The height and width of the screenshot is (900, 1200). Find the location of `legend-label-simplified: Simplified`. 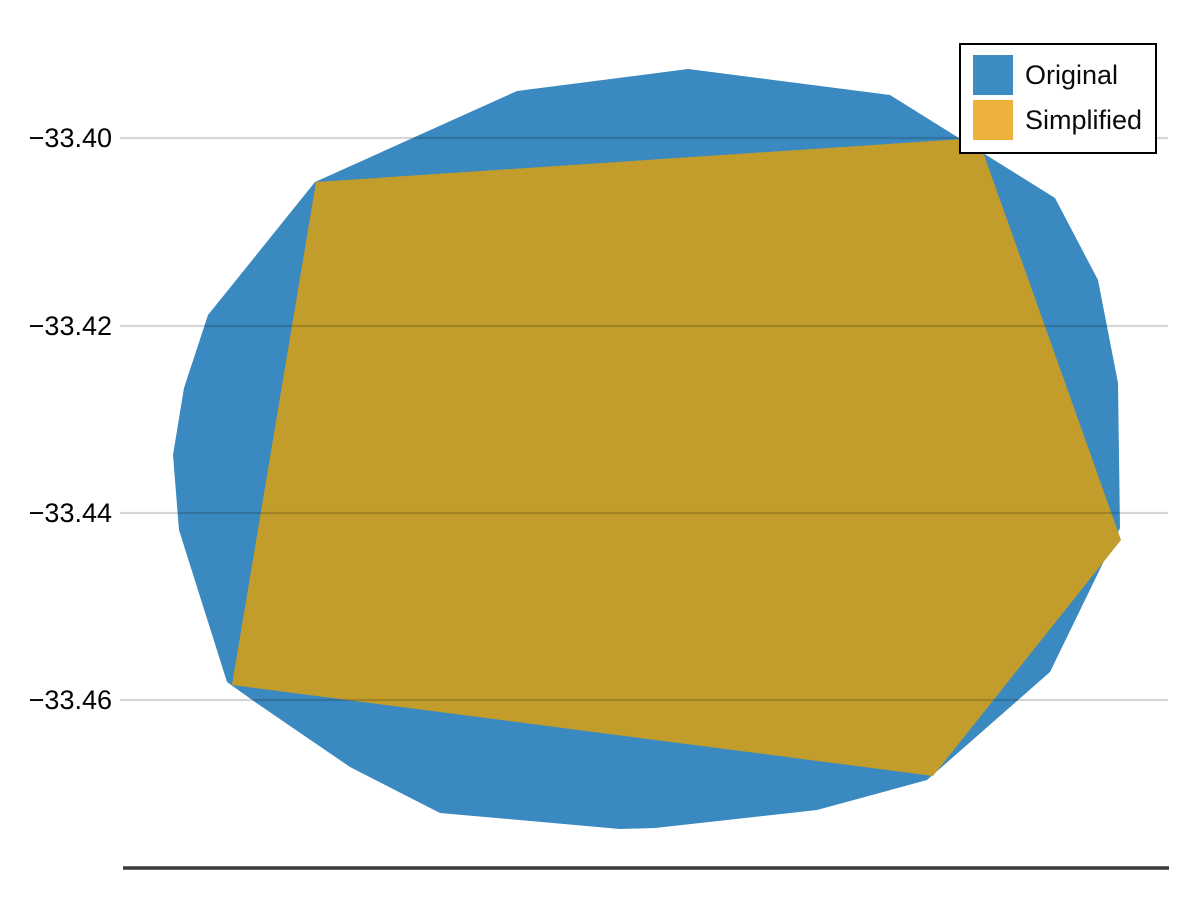

legend-label-simplified: Simplified is located at coordinates (1084, 120).